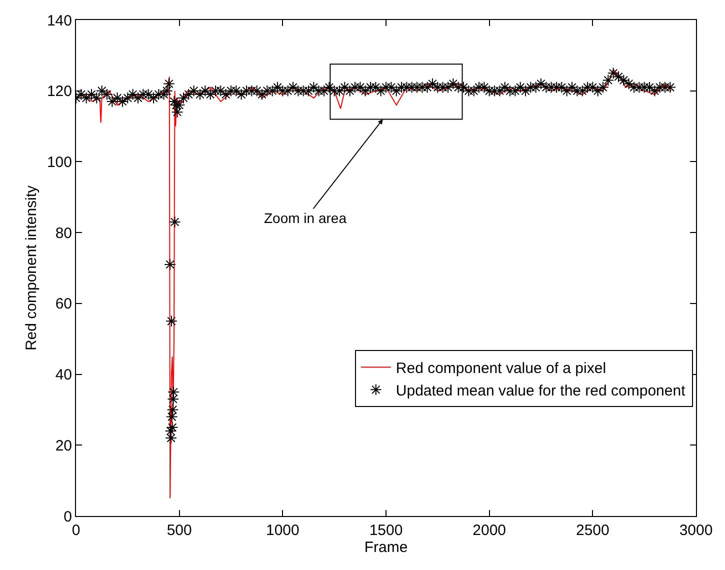 The height and width of the screenshot is (570, 725). I want to click on x-axis-title: Frame, so click(386, 547).